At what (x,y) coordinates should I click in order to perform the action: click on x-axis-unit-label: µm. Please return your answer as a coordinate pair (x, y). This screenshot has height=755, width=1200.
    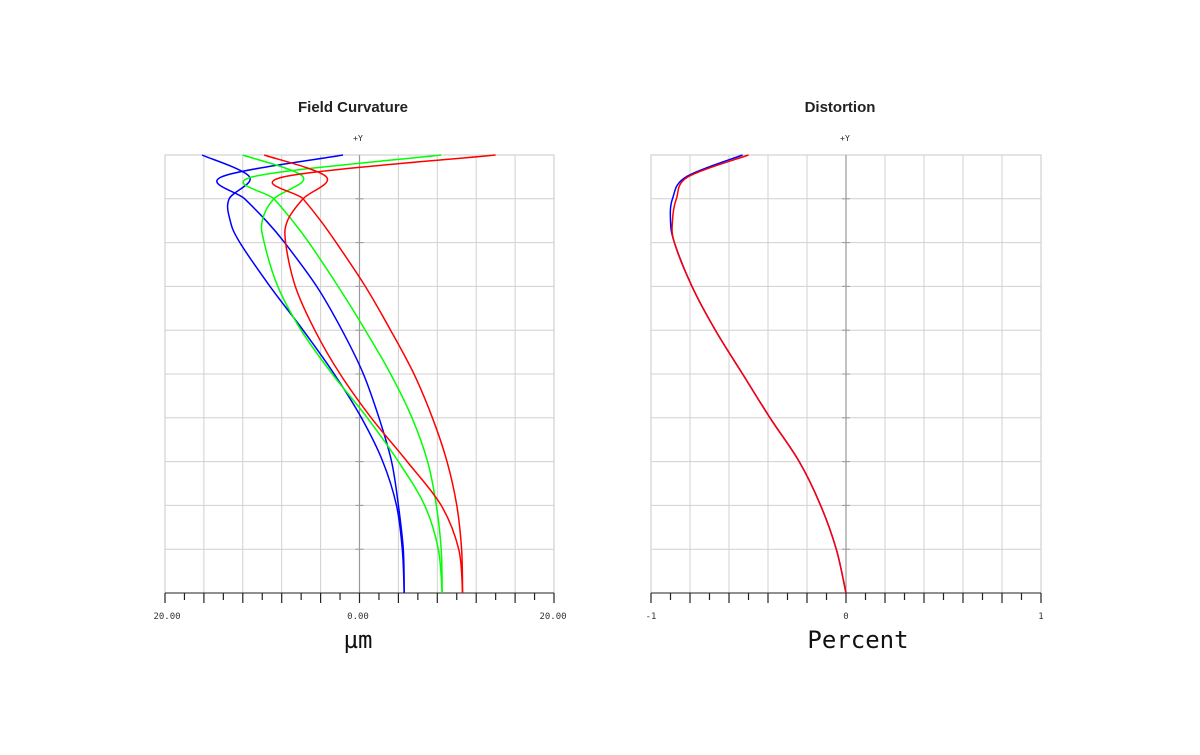
    Looking at the image, I should click on (358, 640).